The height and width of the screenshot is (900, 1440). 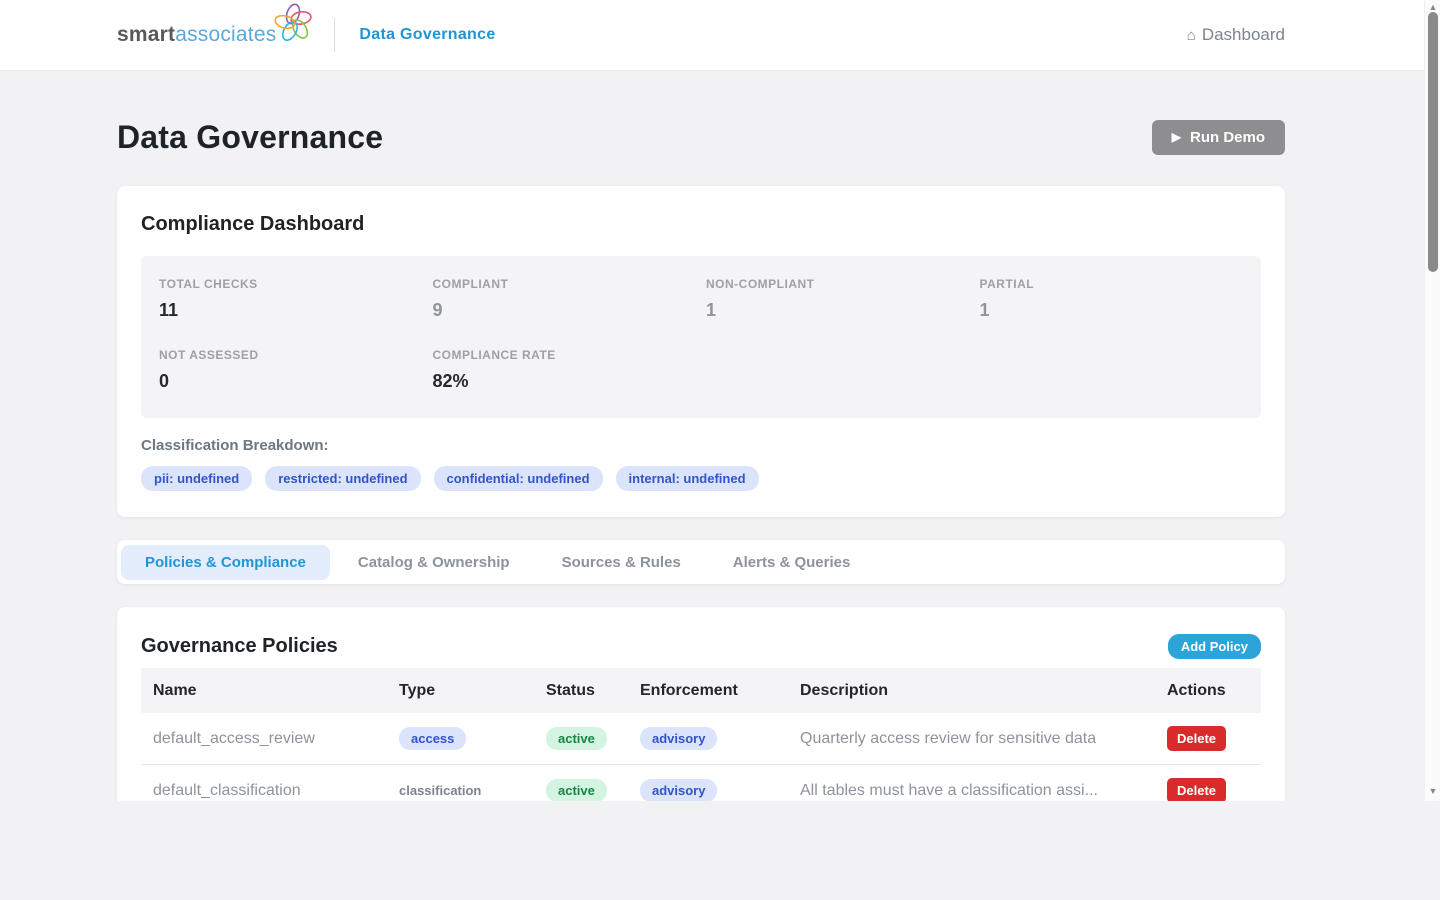 What do you see at coordinates (437, 310) in the screenshot?
I see `stat-compliant-value: 9` at bounding box center [437, 310].